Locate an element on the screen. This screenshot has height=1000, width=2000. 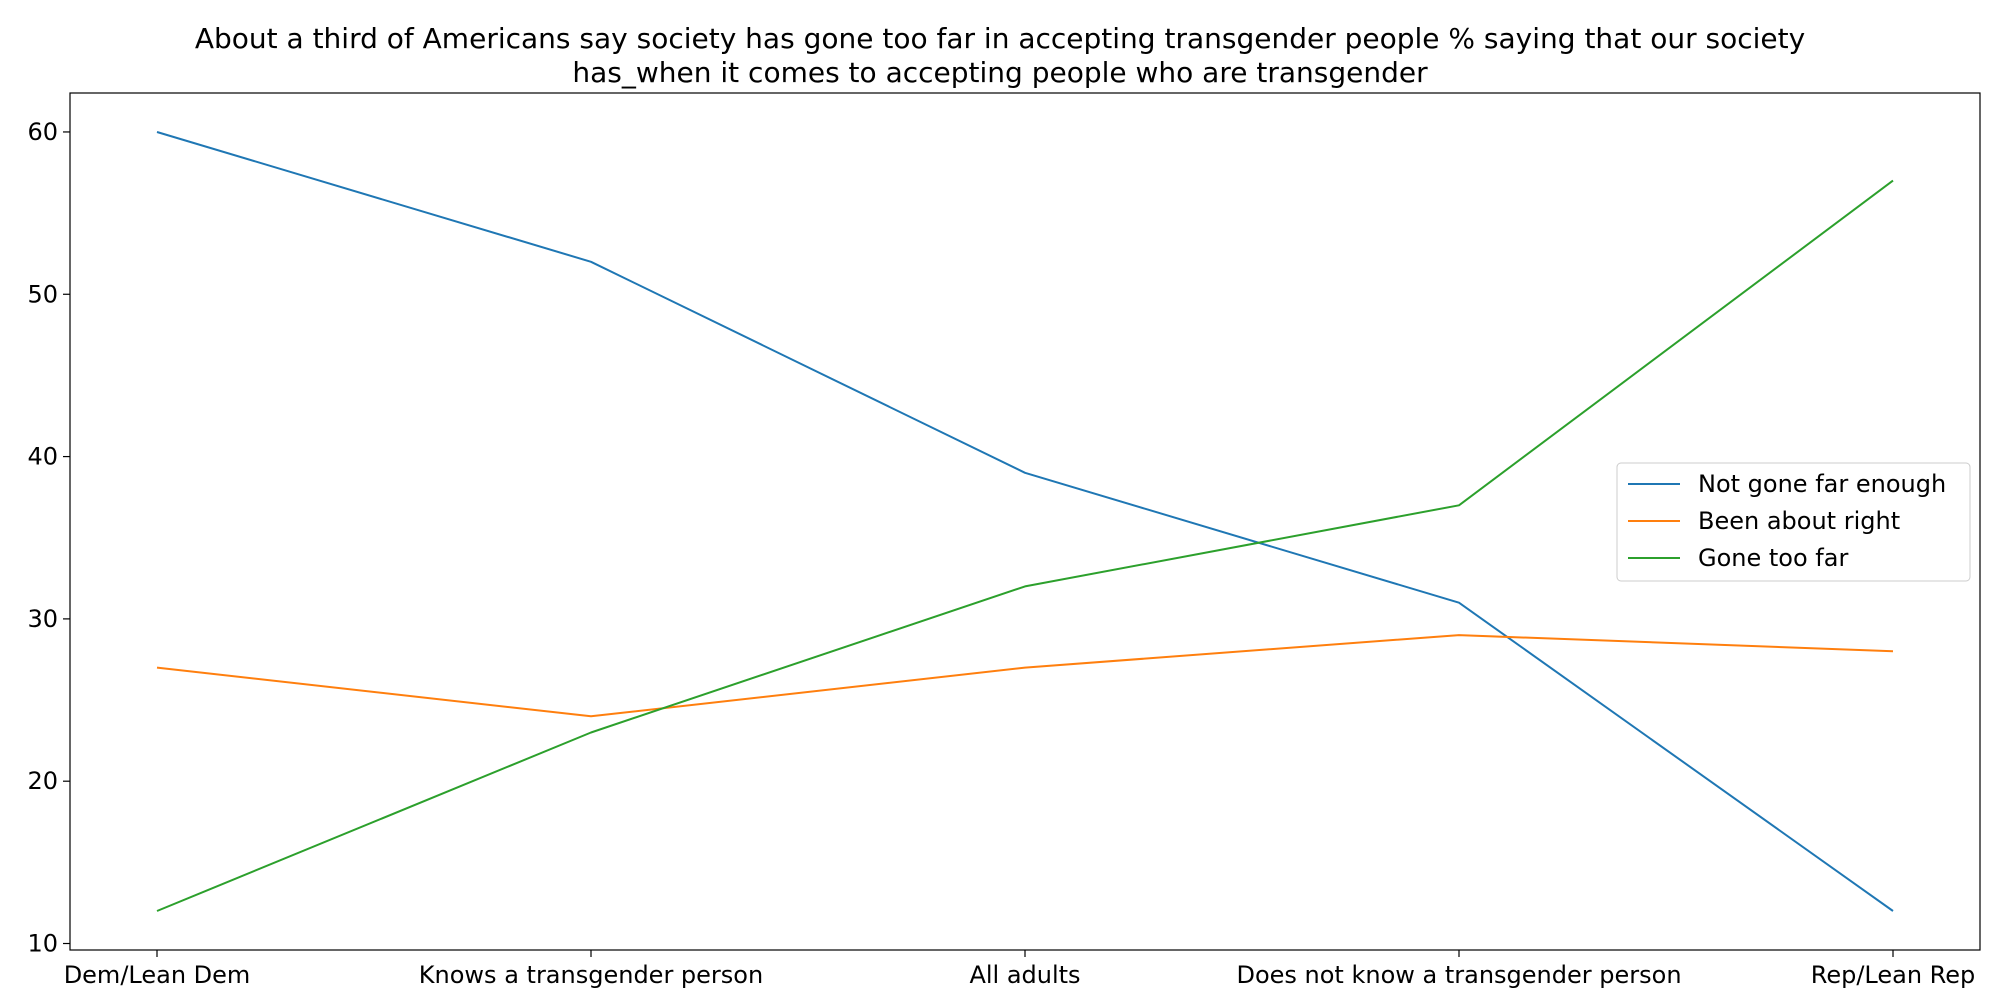
legend-frame is located at coordinates (1793, 522).